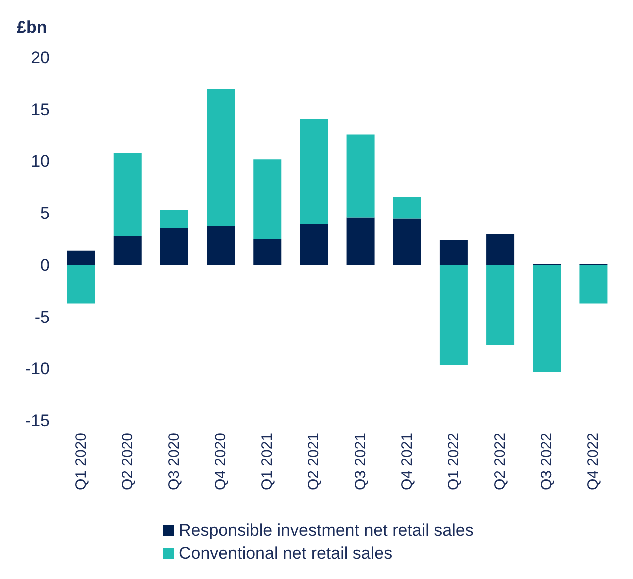 Image resolution: width=633 pixels, height=579 pixels. Describe the element at coordinates (407, 462) in the screenshot. I see `x-tick-label: Q4 2021` at that location.